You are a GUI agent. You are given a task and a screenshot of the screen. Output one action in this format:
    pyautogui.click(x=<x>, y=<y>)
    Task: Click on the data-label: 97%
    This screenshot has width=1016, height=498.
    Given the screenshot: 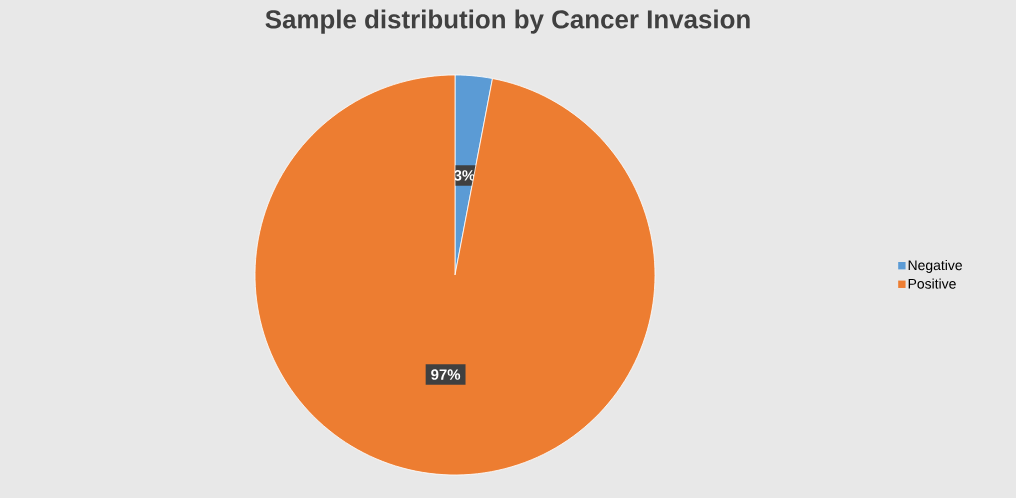 What is the action you would take?
    pyautogui.click(x=446, y=374)
    